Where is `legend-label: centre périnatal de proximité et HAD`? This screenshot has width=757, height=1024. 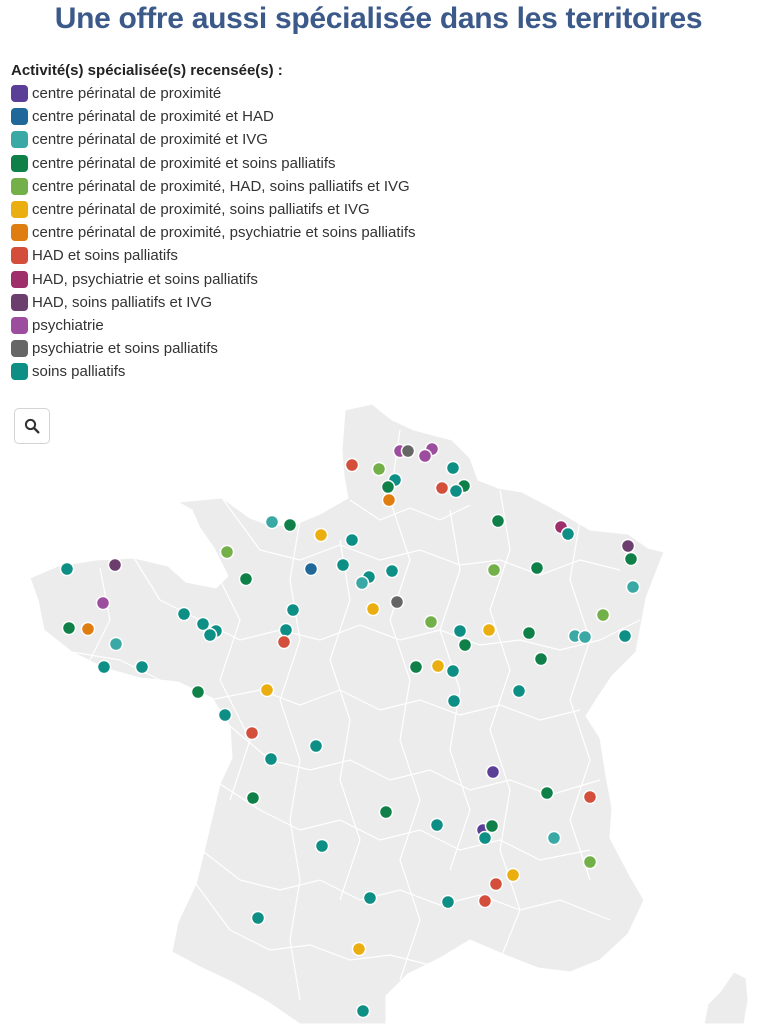
legend-label: centre périnatal de proximité et HAD is located at coordinates (153, 117).